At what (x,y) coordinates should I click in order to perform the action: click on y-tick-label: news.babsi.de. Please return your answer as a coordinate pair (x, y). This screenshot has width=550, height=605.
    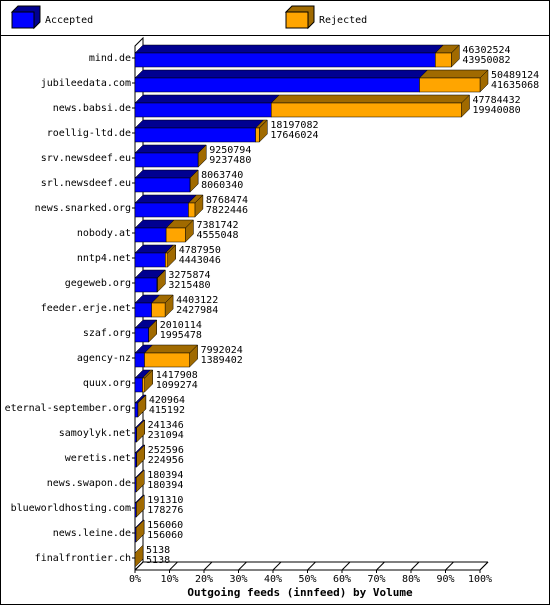
    Looking at the image, I should click on (92, 108).